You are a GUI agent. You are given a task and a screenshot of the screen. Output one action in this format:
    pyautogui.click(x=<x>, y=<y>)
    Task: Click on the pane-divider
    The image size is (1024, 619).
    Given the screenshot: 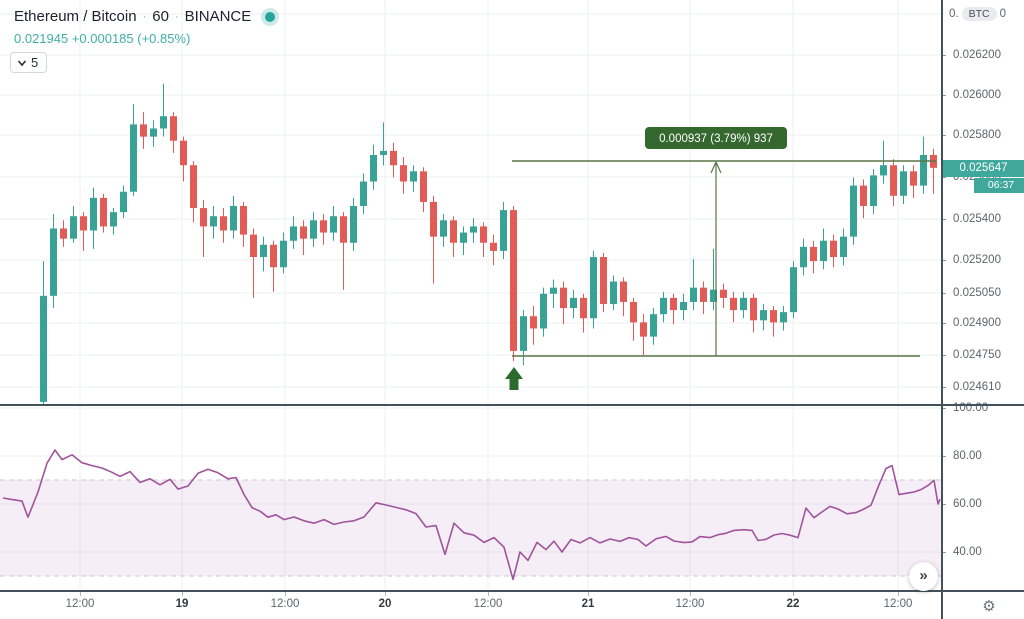 What is the action you would take?
    pyautogui.click(x=512, y=405)
    